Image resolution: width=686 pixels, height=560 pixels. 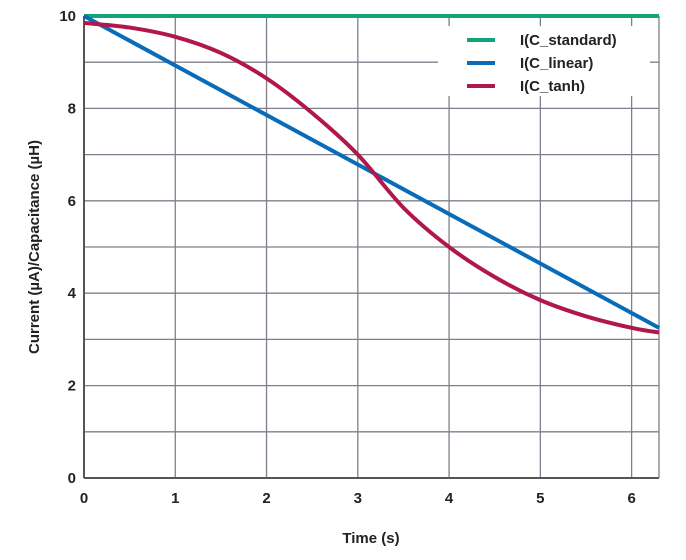 What do you see at coordinates (449, 498) in the screenshot?
I see `x-tick-label: 4` at bounding box center [449, 498].